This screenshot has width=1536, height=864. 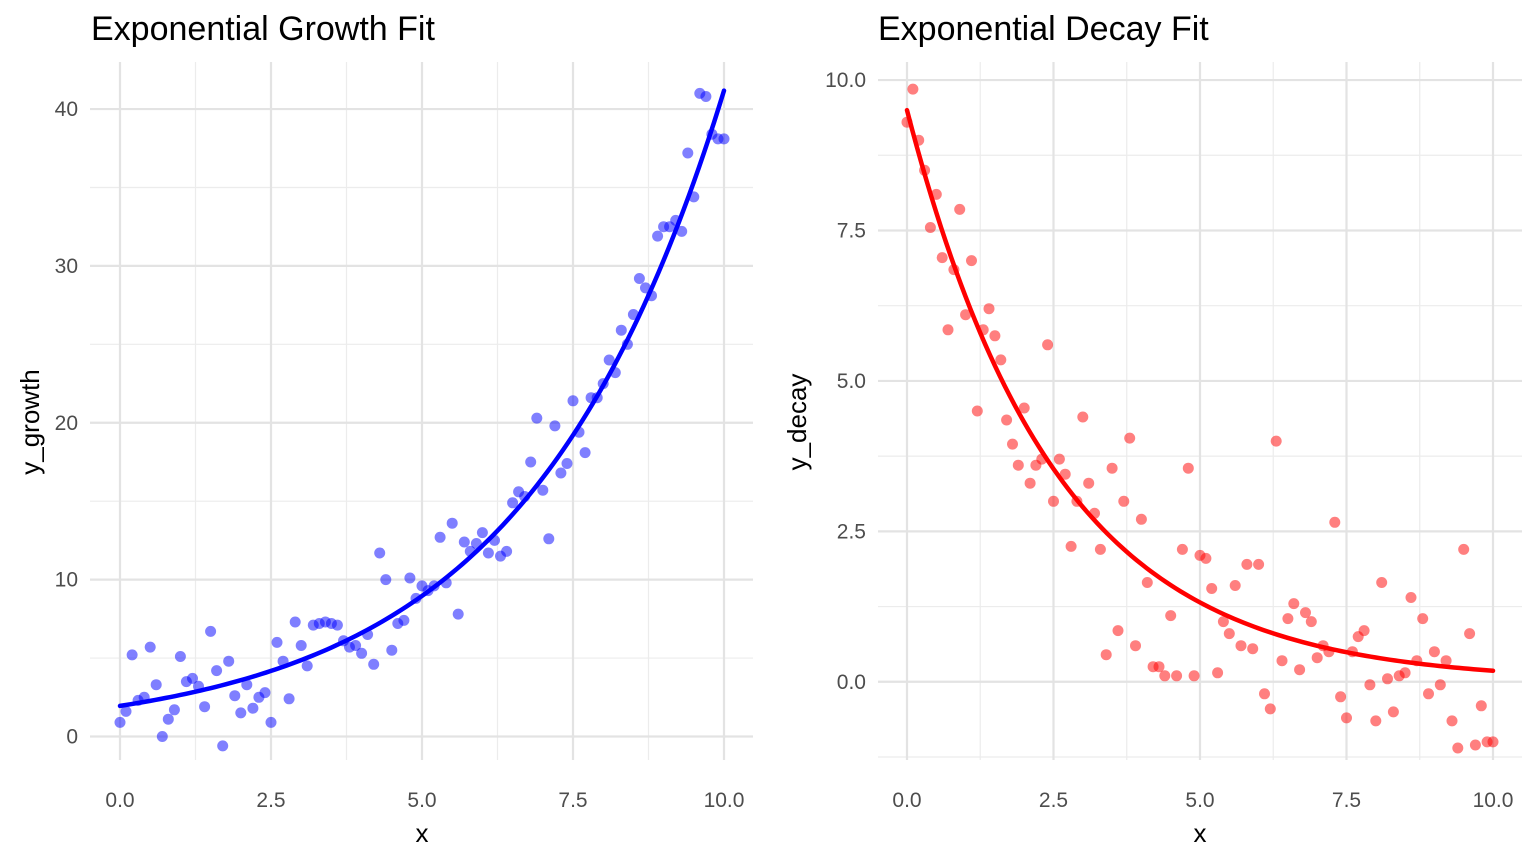 I want to click on growth-y-tick-label: 0, so click(x=72, y=736).